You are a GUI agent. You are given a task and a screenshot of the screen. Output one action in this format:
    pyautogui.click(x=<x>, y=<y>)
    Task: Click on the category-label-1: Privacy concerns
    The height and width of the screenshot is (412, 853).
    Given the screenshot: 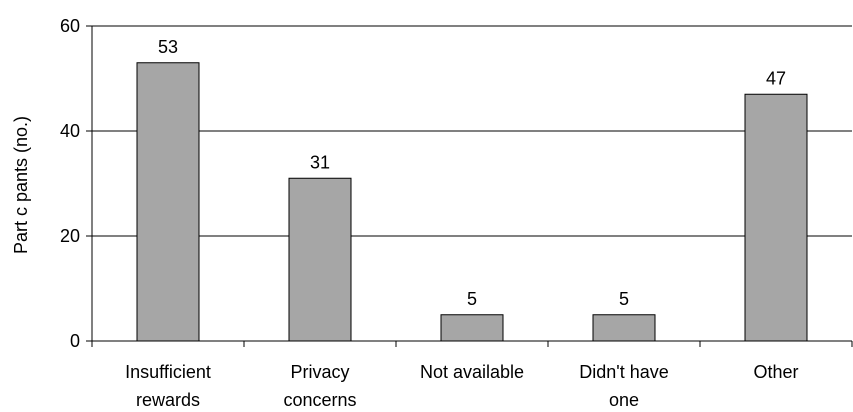 What is the action you would take?
    pyautogui.click(x=319, y=386)
    